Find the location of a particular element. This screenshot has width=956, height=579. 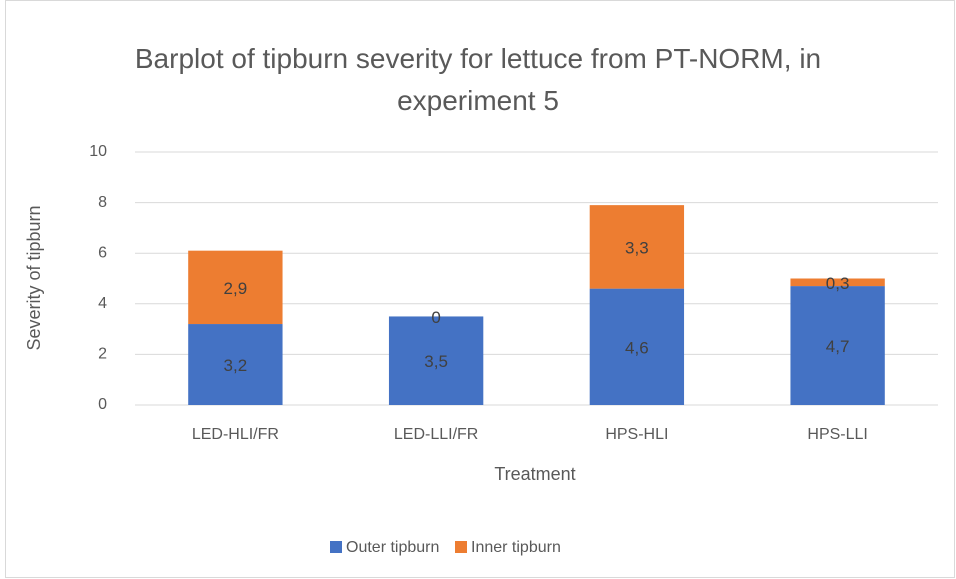

data-label: 3,2 is located at coordinates (236, 365).